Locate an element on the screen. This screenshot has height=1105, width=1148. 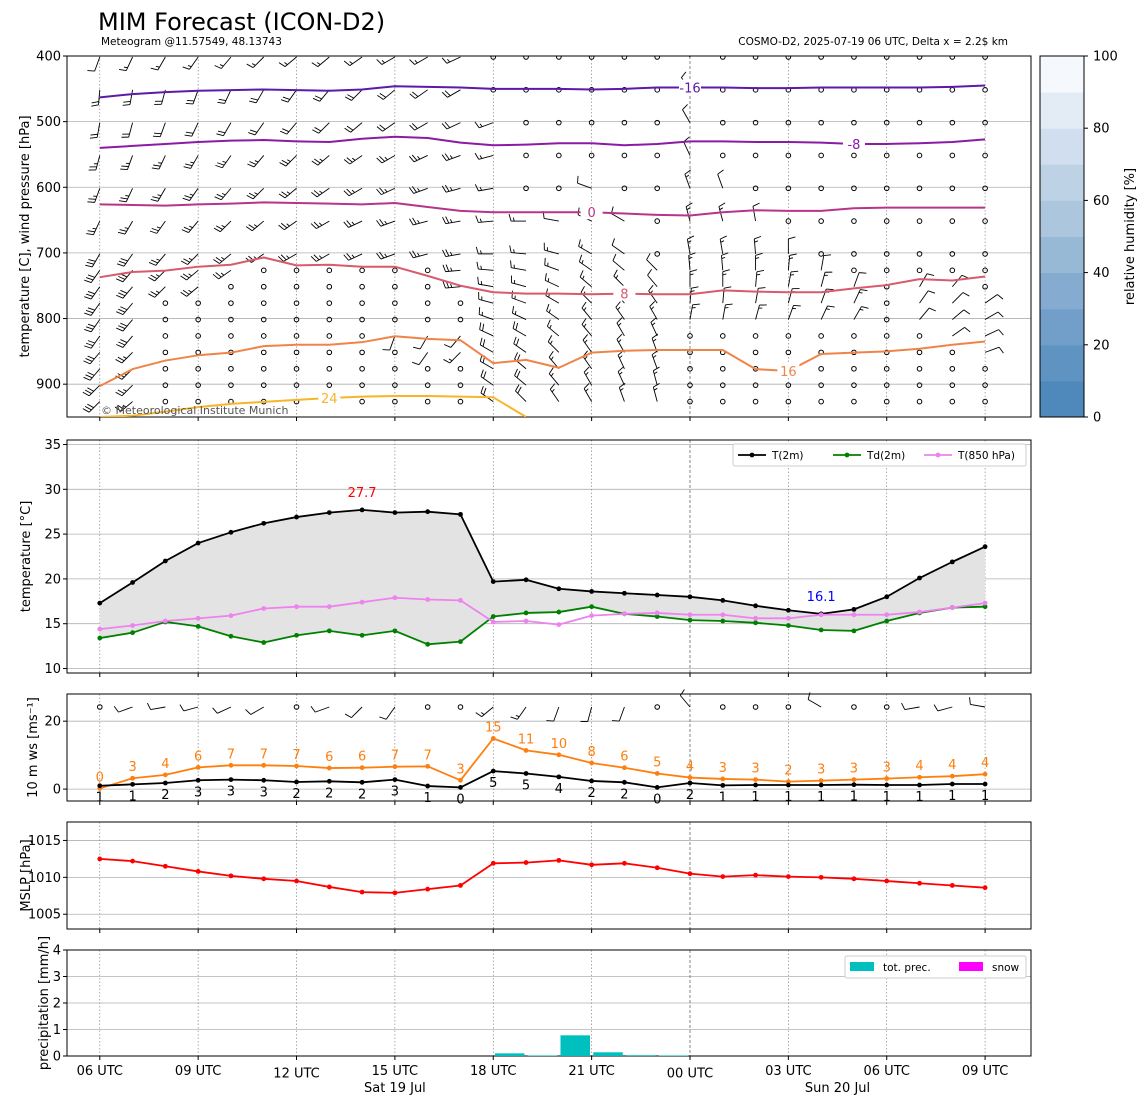
y-axis-label: 10 m ws [ms⁻¹] is located at coordinates (33, 747).